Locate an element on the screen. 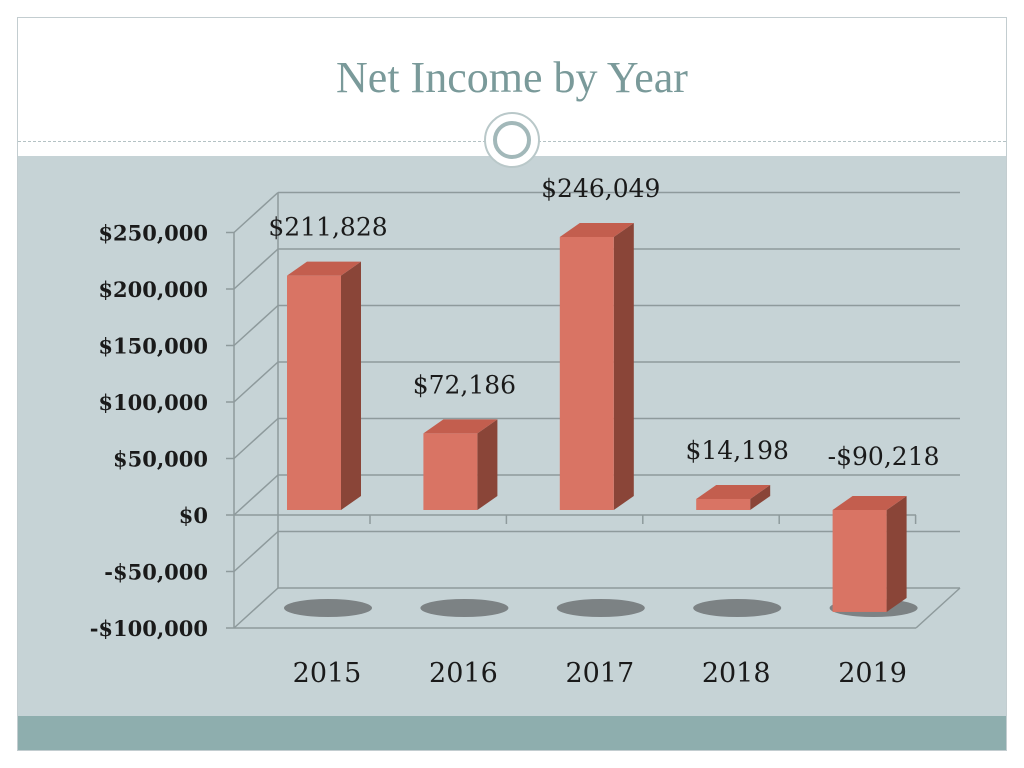 This screenshot has height=768, width=1024. floor-right-edge is located at coordinates (938, 608).